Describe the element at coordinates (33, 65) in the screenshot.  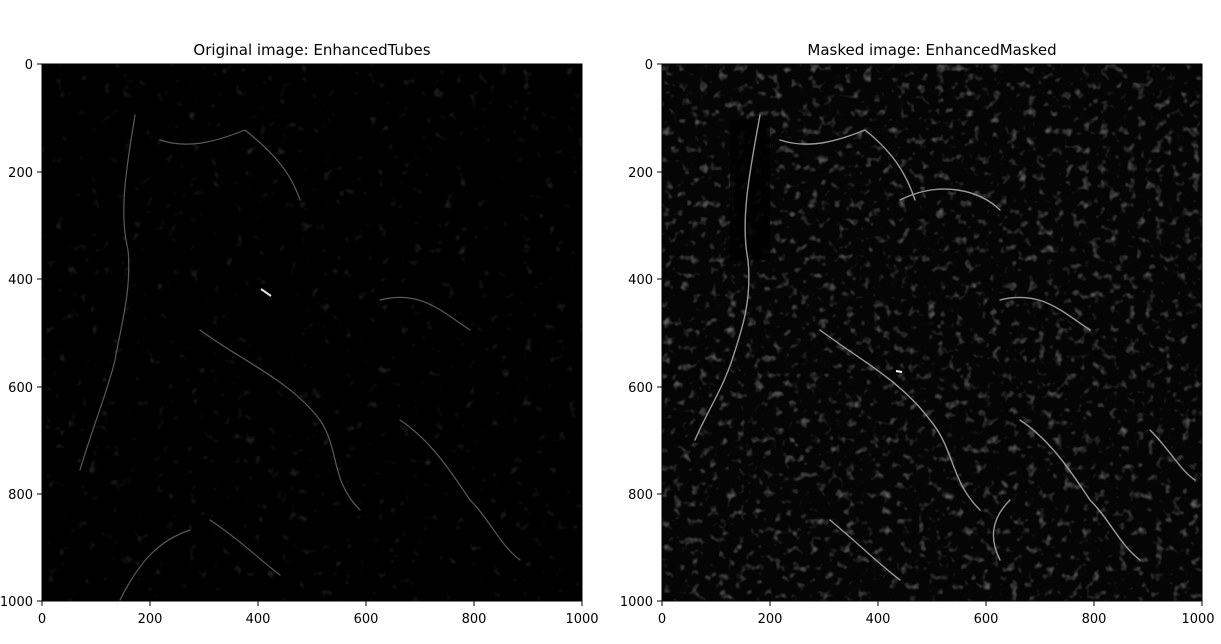
I see `y-tick-original-0: 0` at that location.